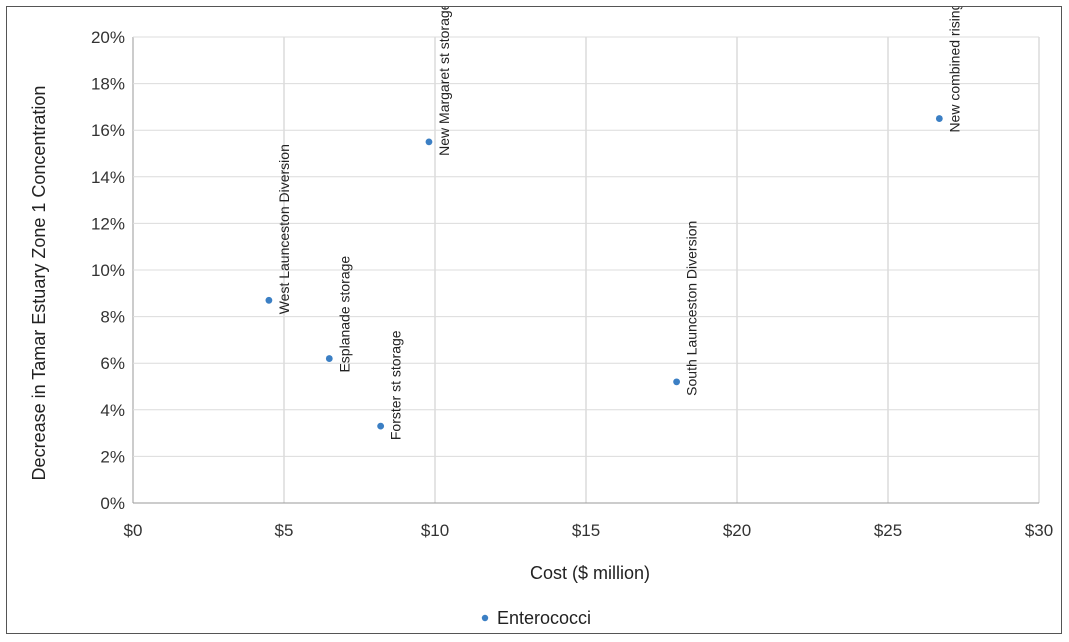 This screenshot has height=642, width=1069. Describe the element at coordinates (544, 618) in the screenshot. I see `legend-label: Enterococci` at that location.